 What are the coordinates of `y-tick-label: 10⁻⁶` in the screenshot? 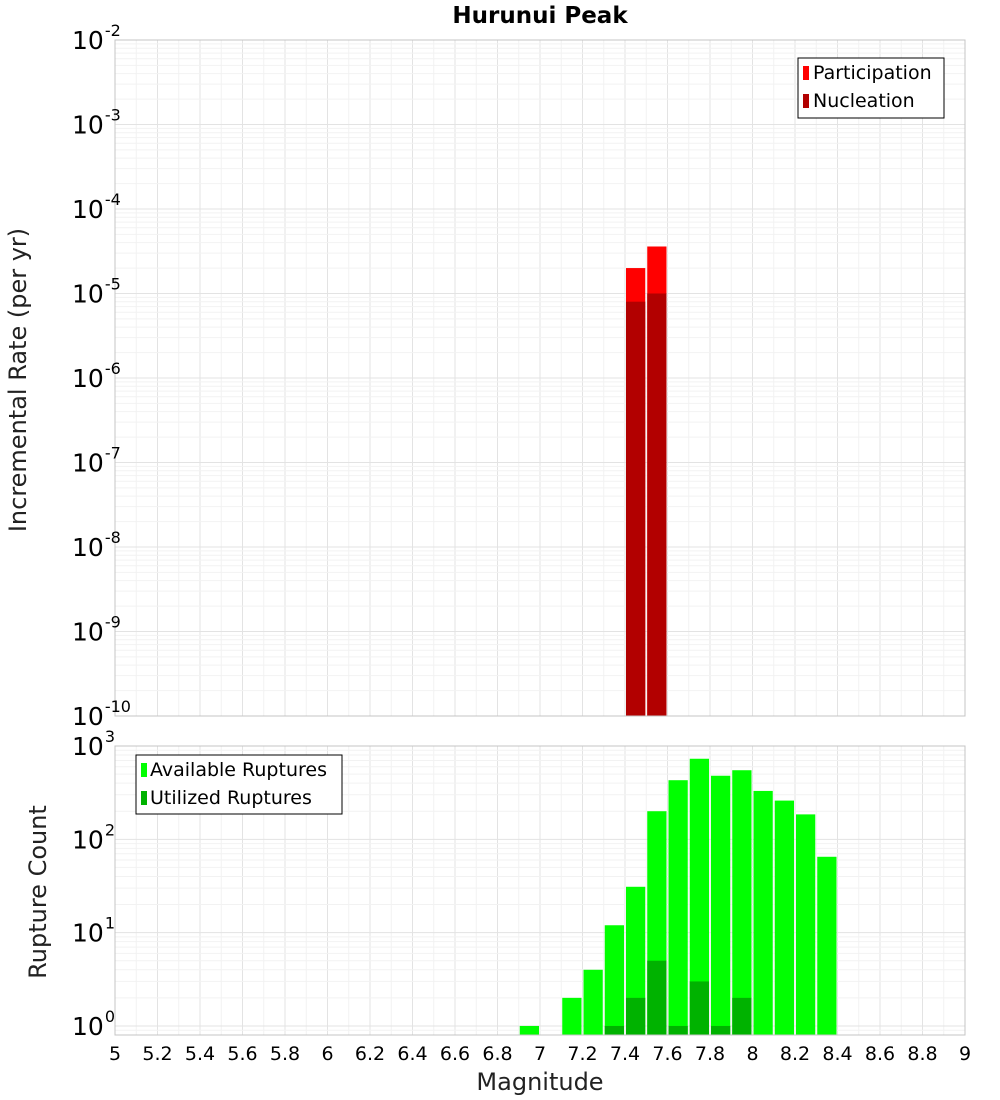 It's located at (96, 376).